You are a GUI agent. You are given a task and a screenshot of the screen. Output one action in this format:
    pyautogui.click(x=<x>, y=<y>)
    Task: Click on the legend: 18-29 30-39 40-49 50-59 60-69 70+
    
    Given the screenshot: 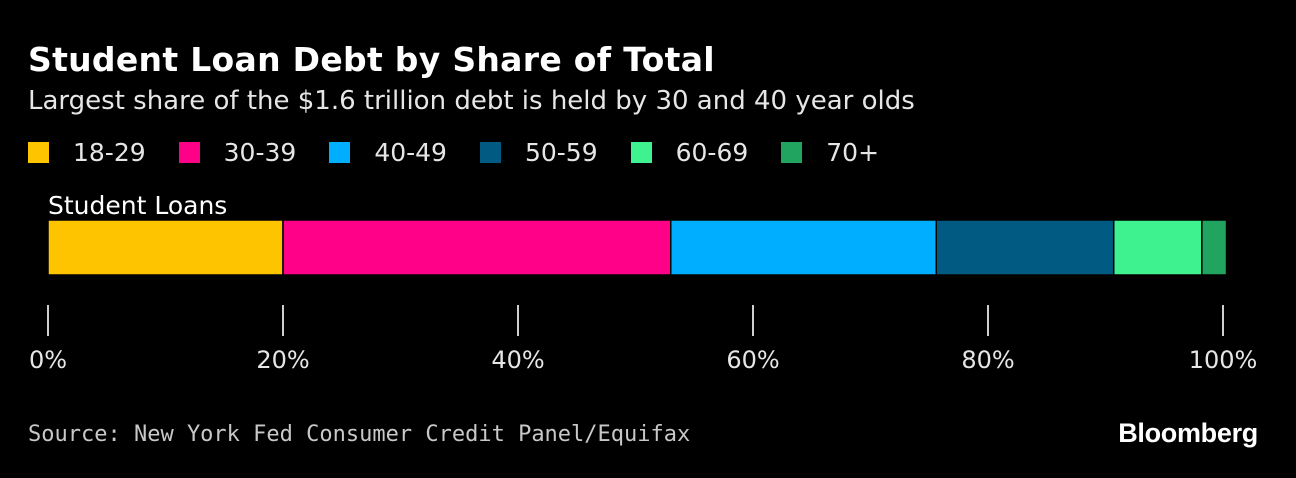 What is the action you would take?
    pyautogui.click(x=470, y=152)
    